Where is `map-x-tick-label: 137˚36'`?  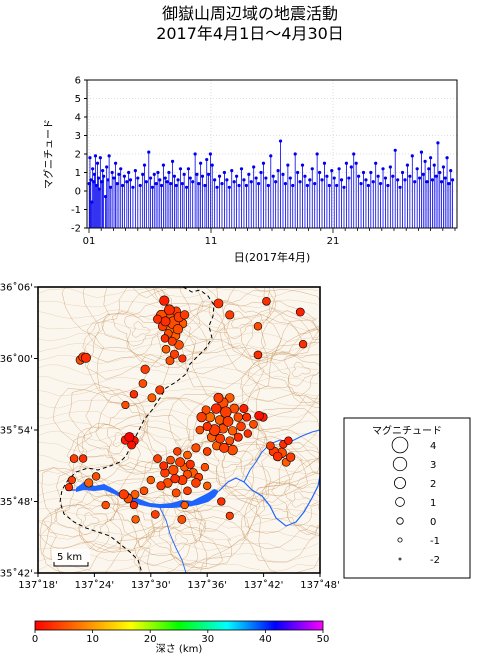 map-x-tick-label: 137˚36' is located at coordinates (207, 585).